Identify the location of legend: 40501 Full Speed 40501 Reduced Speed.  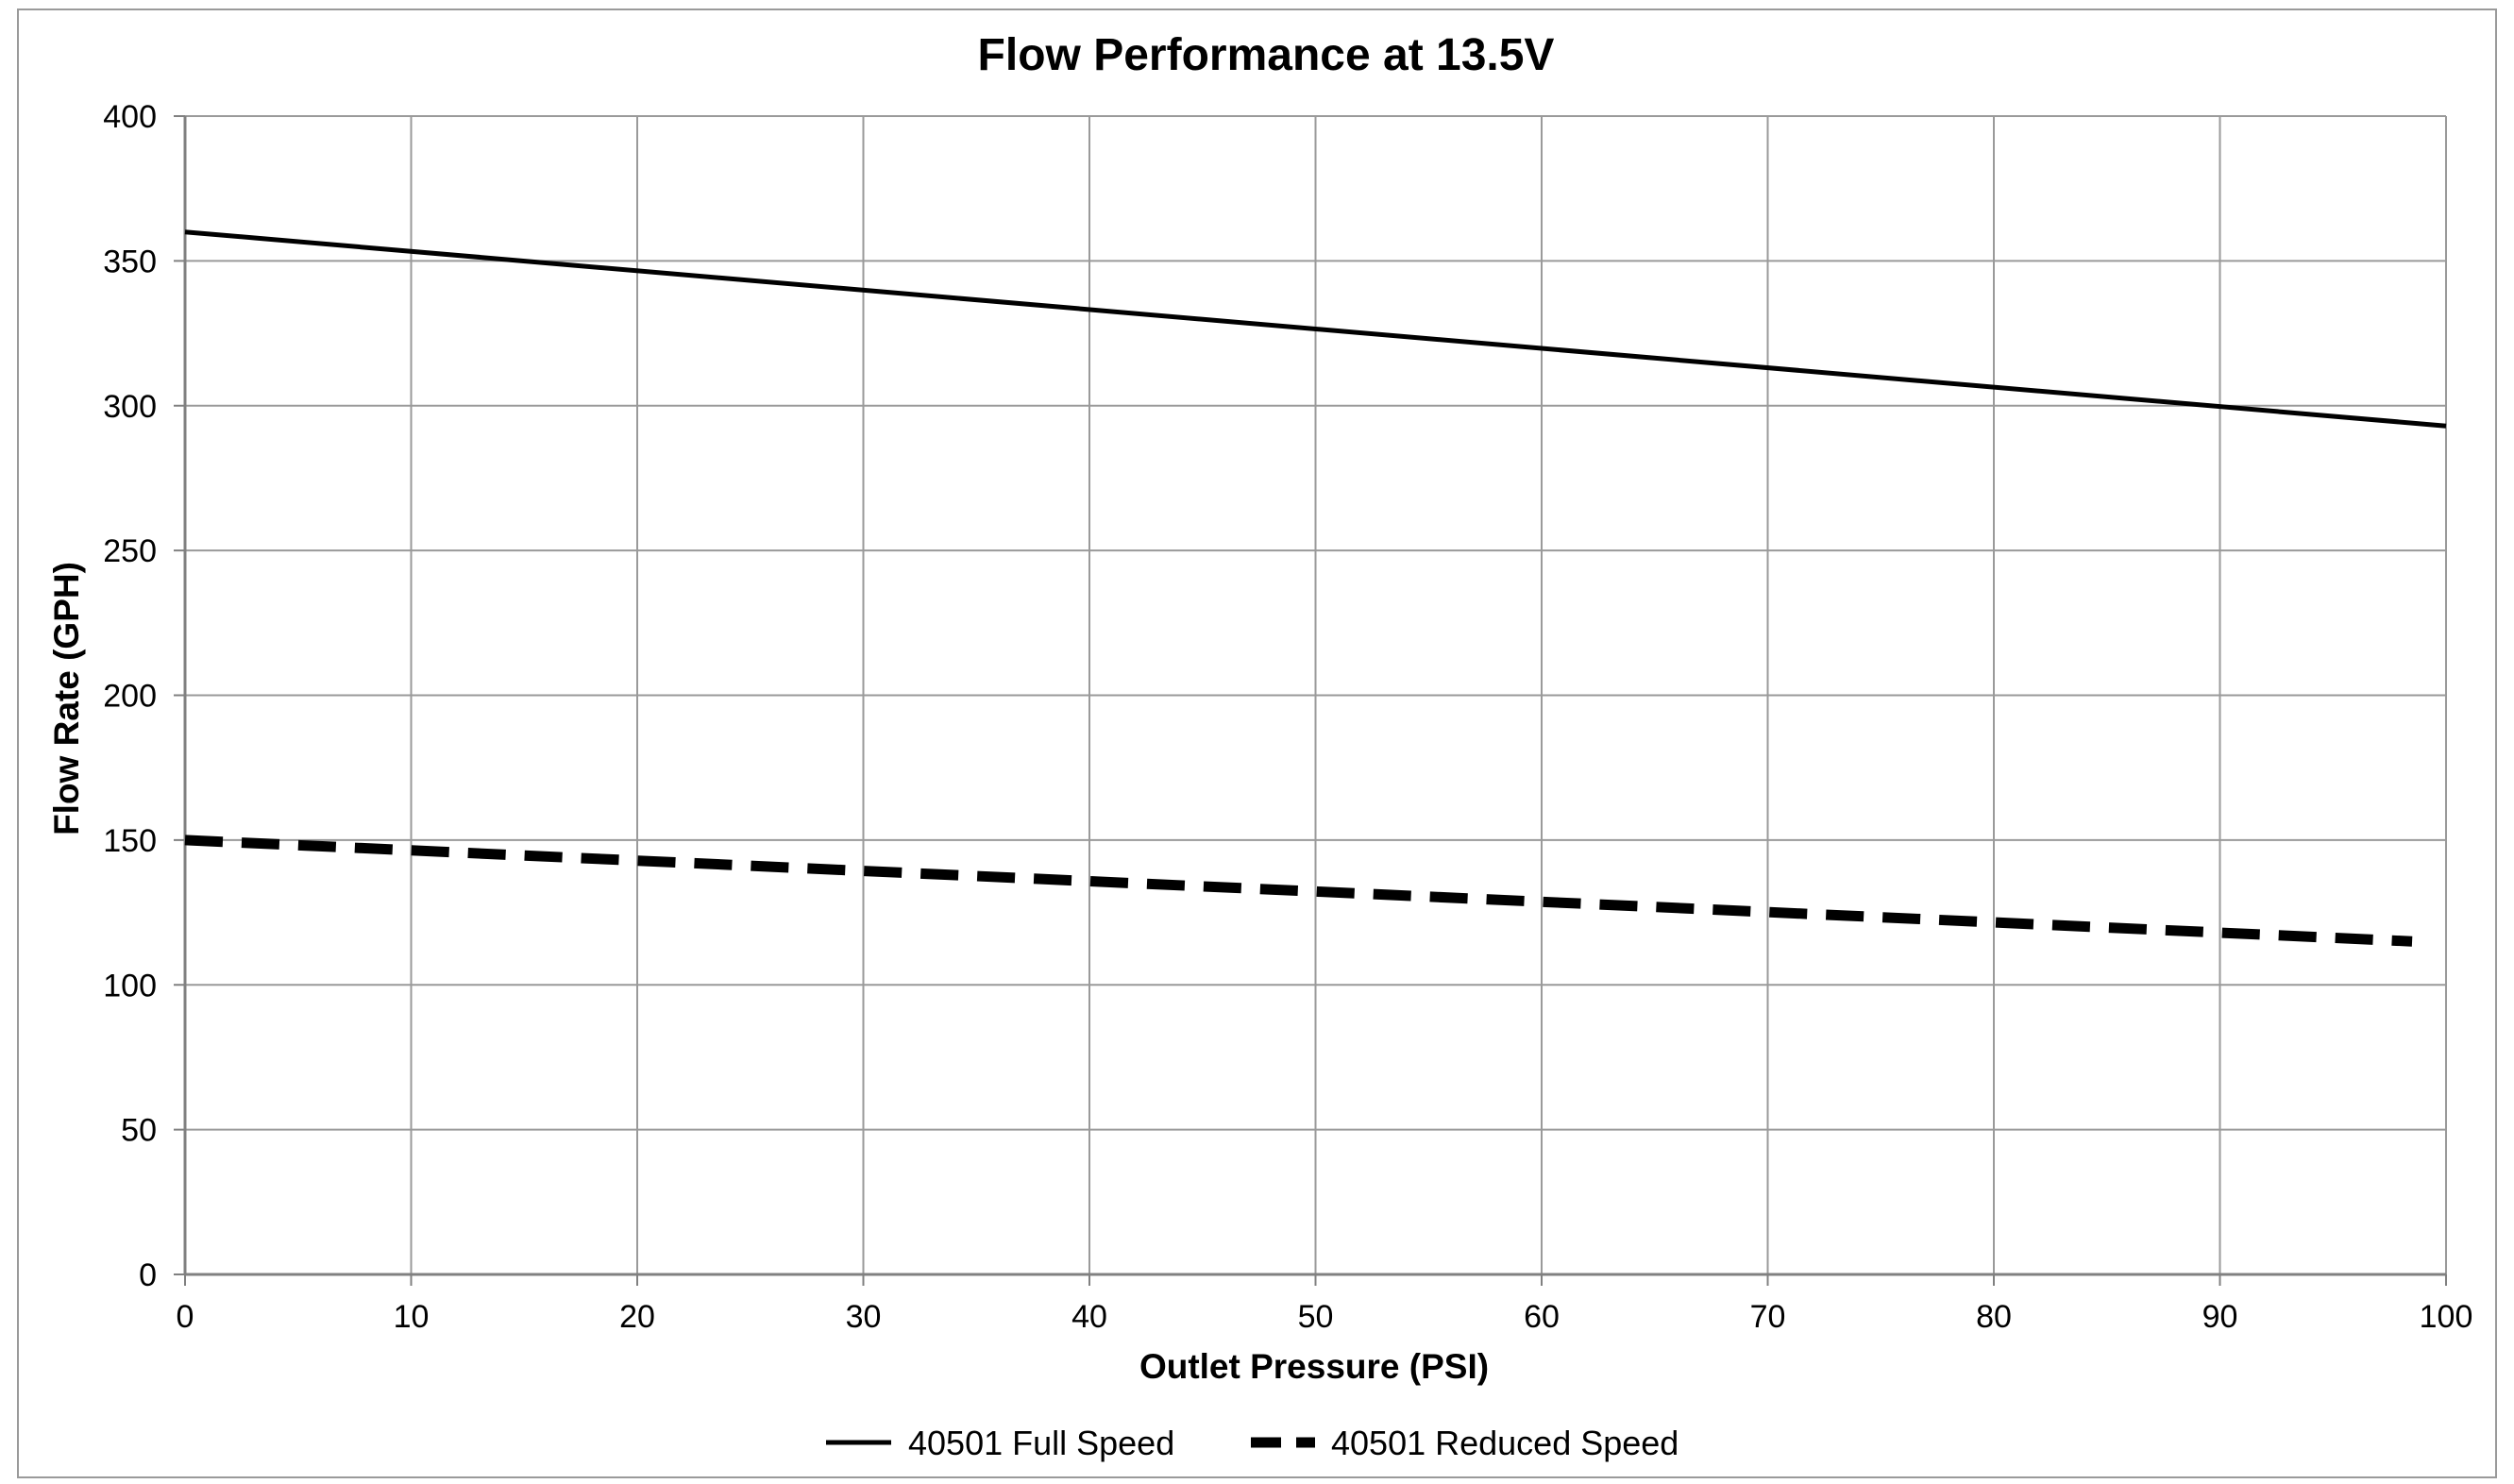
(1252, 1443).